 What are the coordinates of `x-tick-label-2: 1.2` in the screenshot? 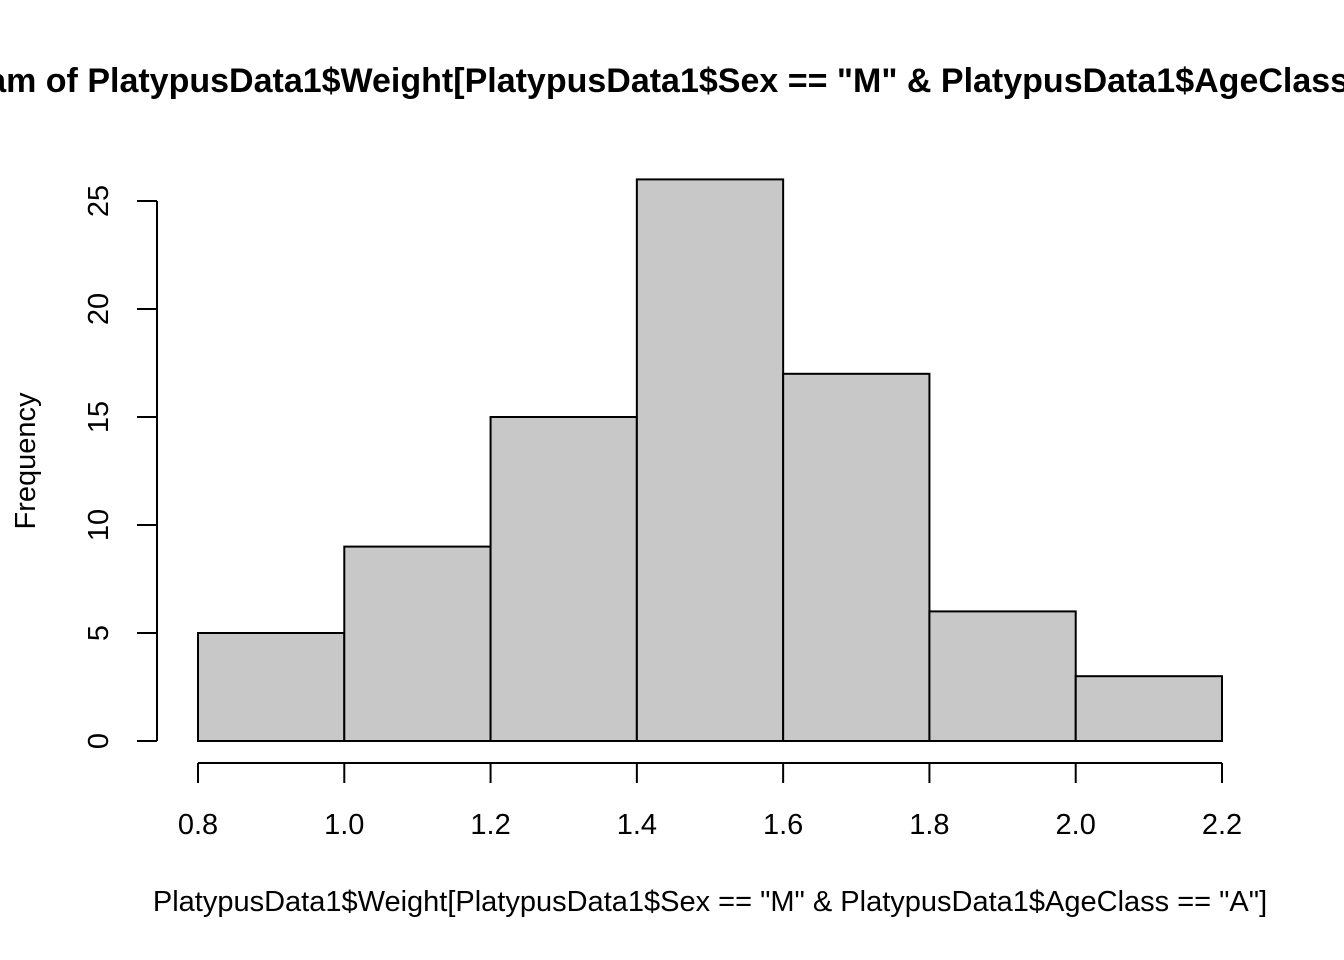 It's located at (490, 825).